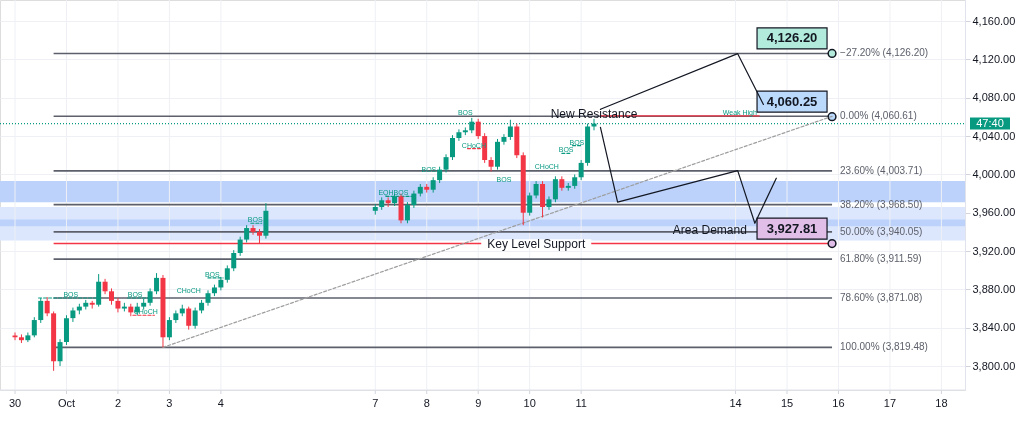  Describe the element at coordinates (118, 403) in the screenshot. I see `x-tick-label: 2` at that location.